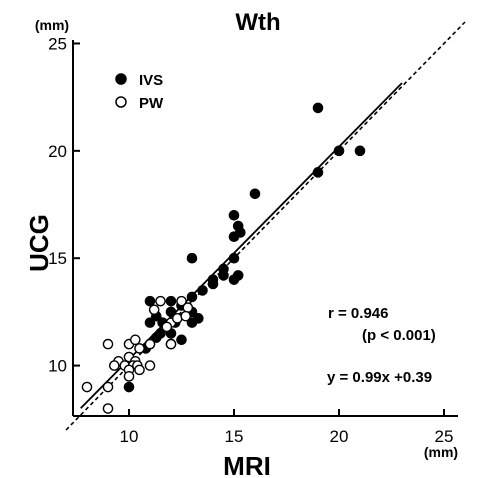 Image resolution: width=477 pixels, height=478 pixels. What do you see at coordinates (57, 43) in the screenshot?
I see `y-tick-label: 25` at bounding box center [57, 43].